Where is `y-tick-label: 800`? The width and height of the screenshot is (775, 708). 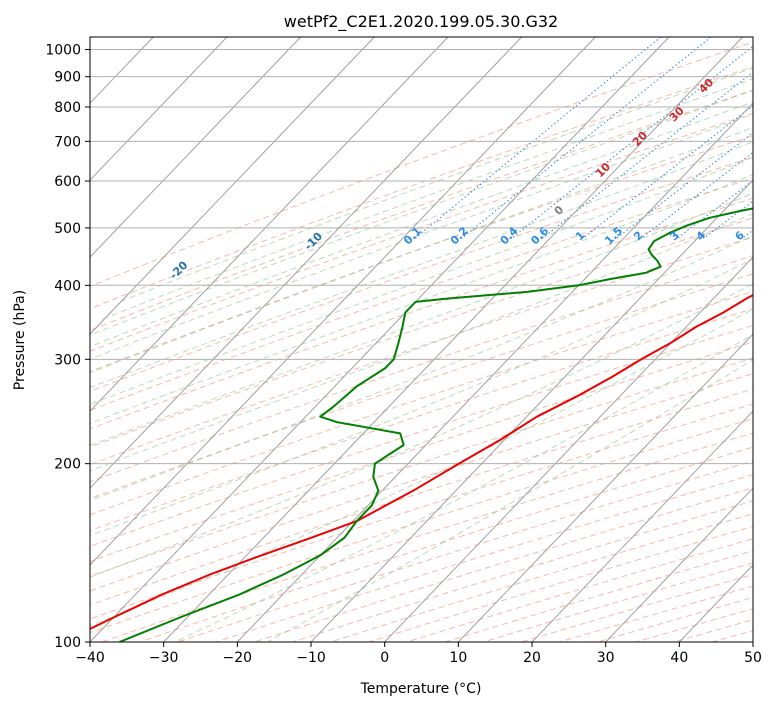 y-tick-label: 800 is located at coordinates (67, 108).